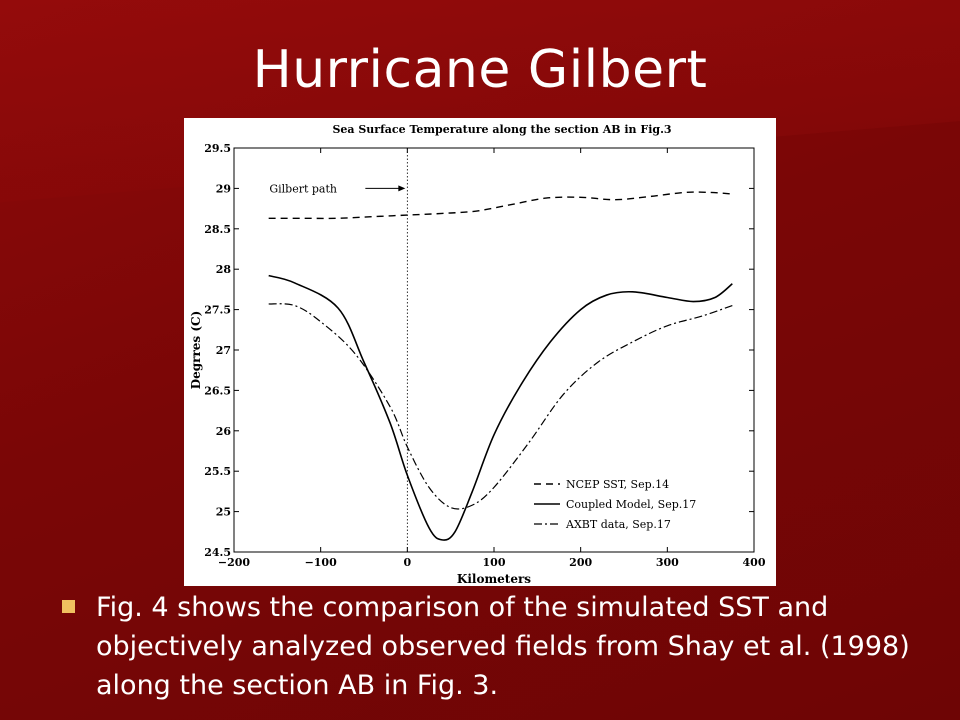 This screenshot has height=720, width=960. I want to click on y-tick-label: 28.5, so click(217, 229).